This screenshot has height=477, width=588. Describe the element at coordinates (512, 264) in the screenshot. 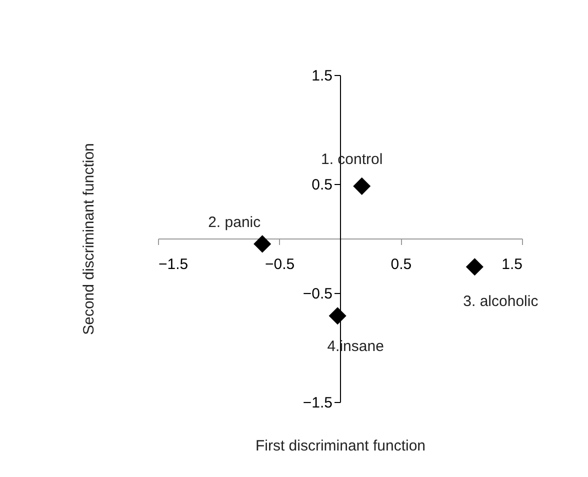

I see `x-tick-label: 1.5` at that location.